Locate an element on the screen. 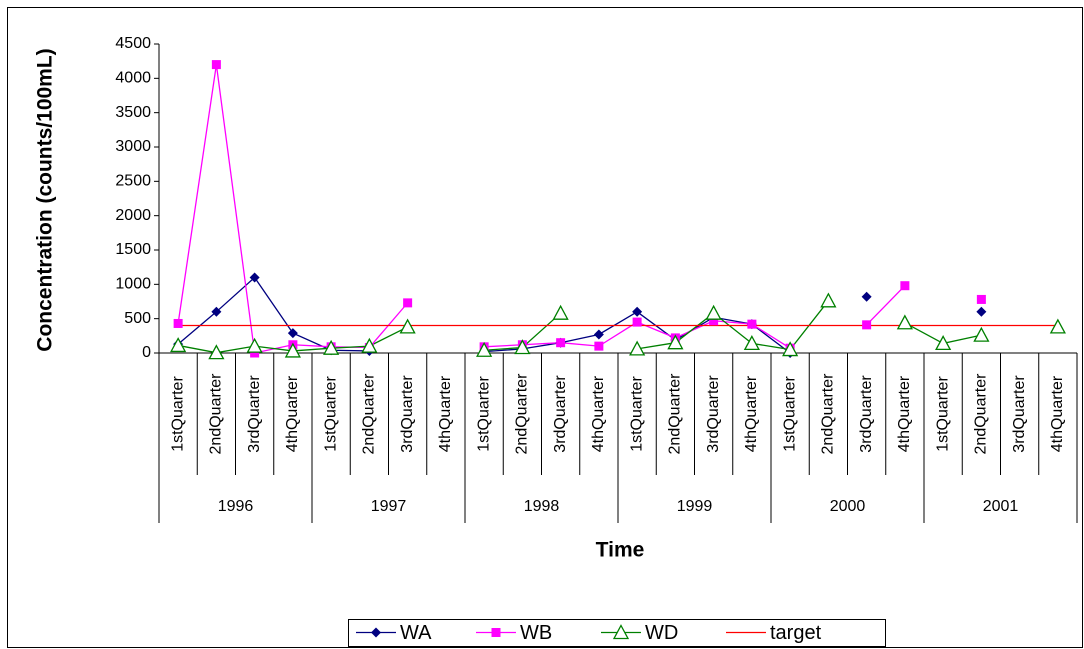 This screenshot has height=649, width=1084. y-tick-label: 3500 is located at coordinates (133, 112).